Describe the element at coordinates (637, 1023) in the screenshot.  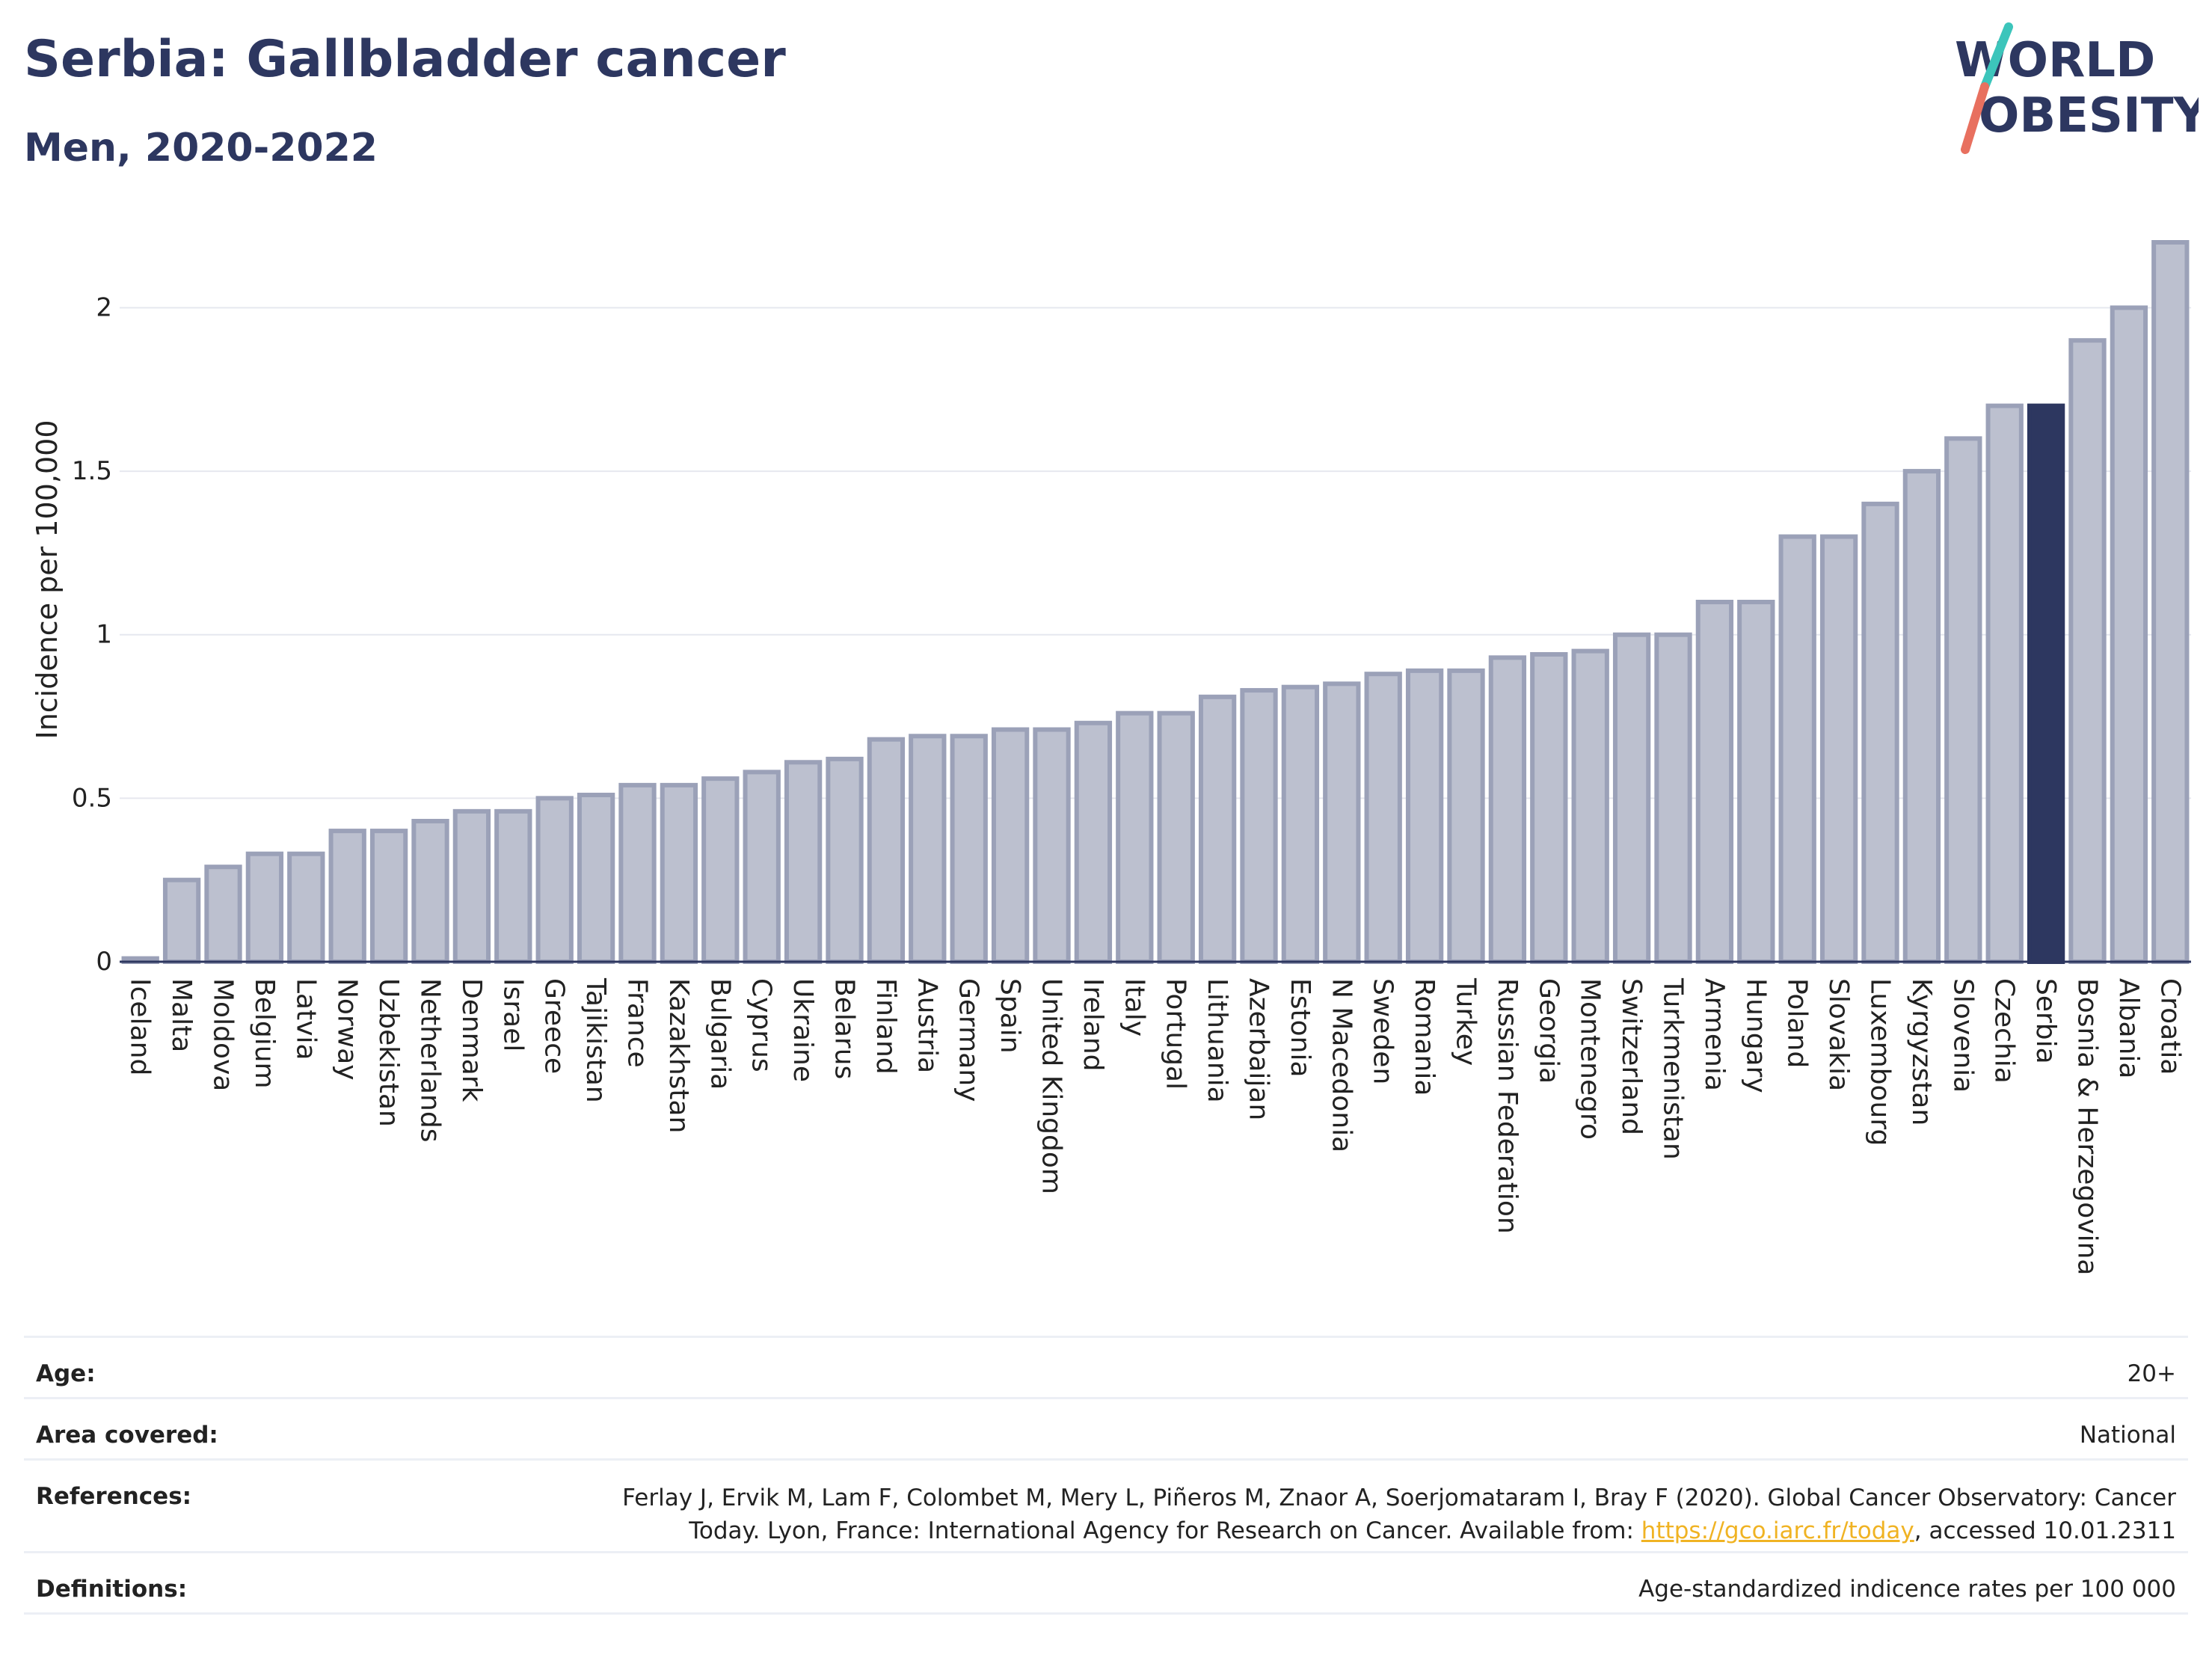
I see `x-tick-label: France` at that location.